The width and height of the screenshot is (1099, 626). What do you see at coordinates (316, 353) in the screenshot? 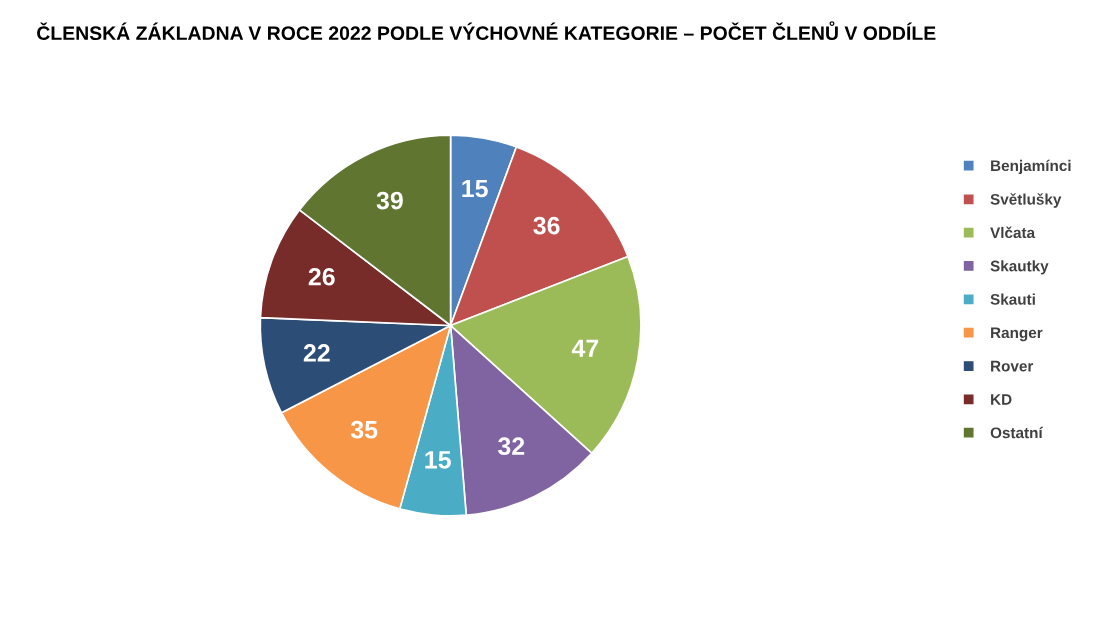
I see `data-label: 22` at bounding box center [316, 353].